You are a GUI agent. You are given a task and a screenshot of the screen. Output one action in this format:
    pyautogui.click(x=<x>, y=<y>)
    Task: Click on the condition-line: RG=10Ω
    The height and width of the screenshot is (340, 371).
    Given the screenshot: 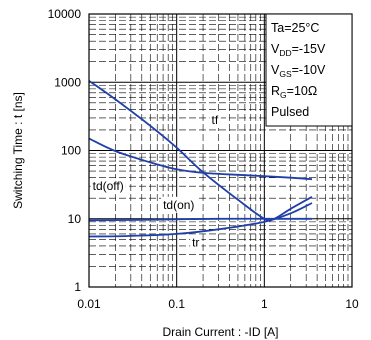 What is the action you would take?
    pyautogui.click(x=294, y=92)
    